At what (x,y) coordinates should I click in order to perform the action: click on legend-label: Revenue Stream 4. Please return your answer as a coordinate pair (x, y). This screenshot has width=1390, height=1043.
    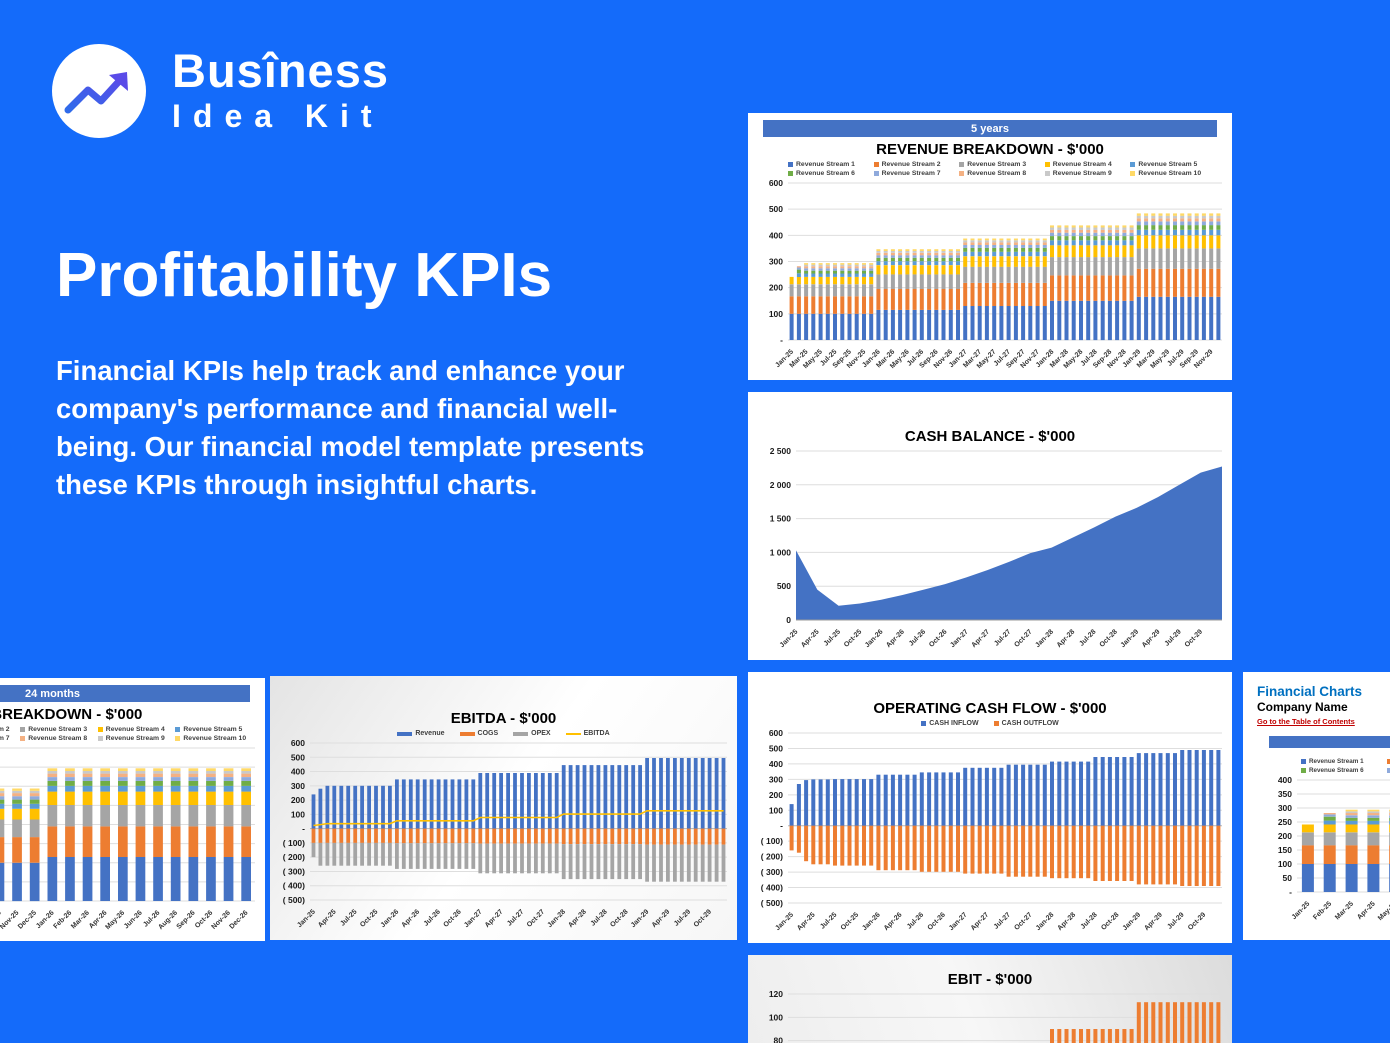
    Looking at the image, I should click on (1082, 164).